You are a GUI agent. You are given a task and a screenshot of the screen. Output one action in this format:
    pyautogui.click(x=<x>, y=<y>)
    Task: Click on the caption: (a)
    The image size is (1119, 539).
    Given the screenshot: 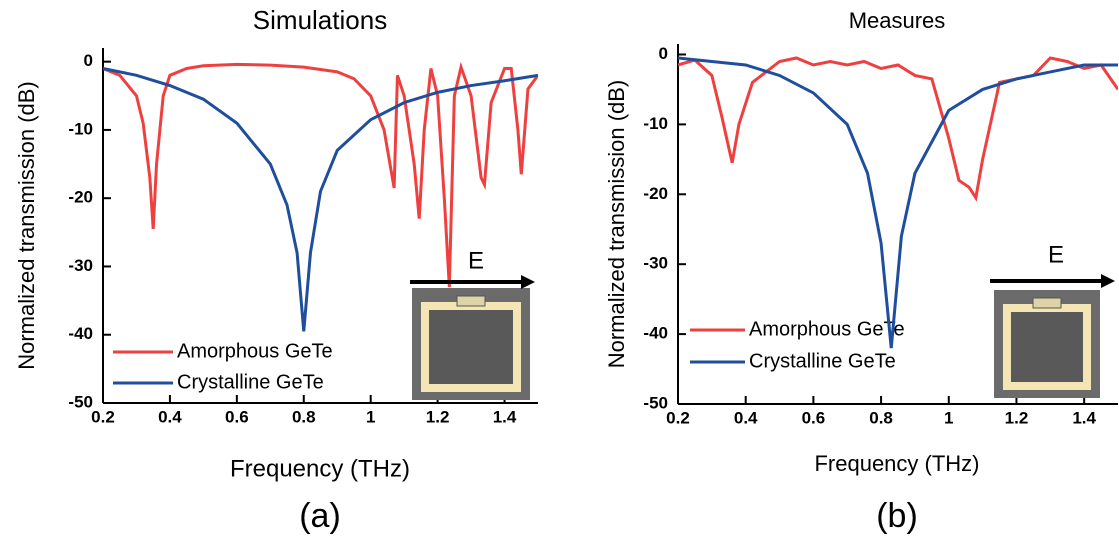 What is the action you would take?
    pyautogui.click(x=320, y=516)
    